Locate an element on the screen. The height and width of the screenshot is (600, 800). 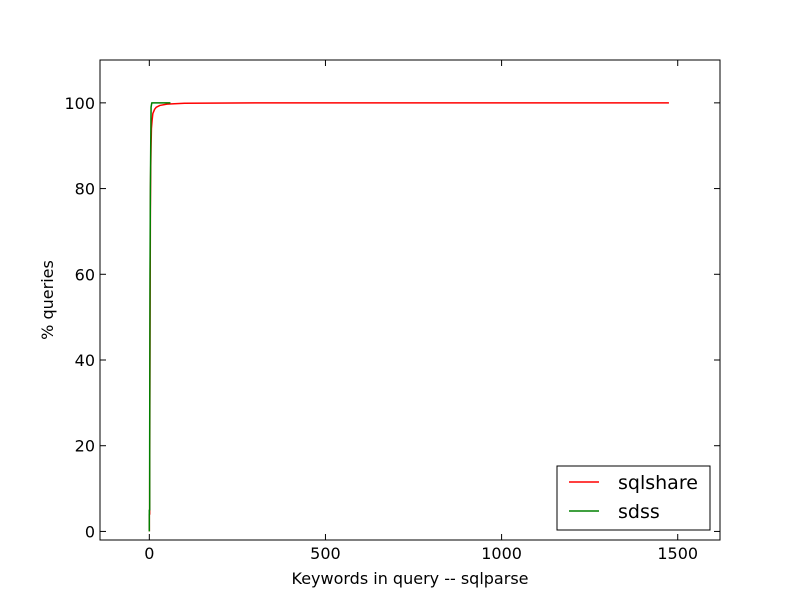
y-axis-label: % queries is located at coordinates (47, 300).